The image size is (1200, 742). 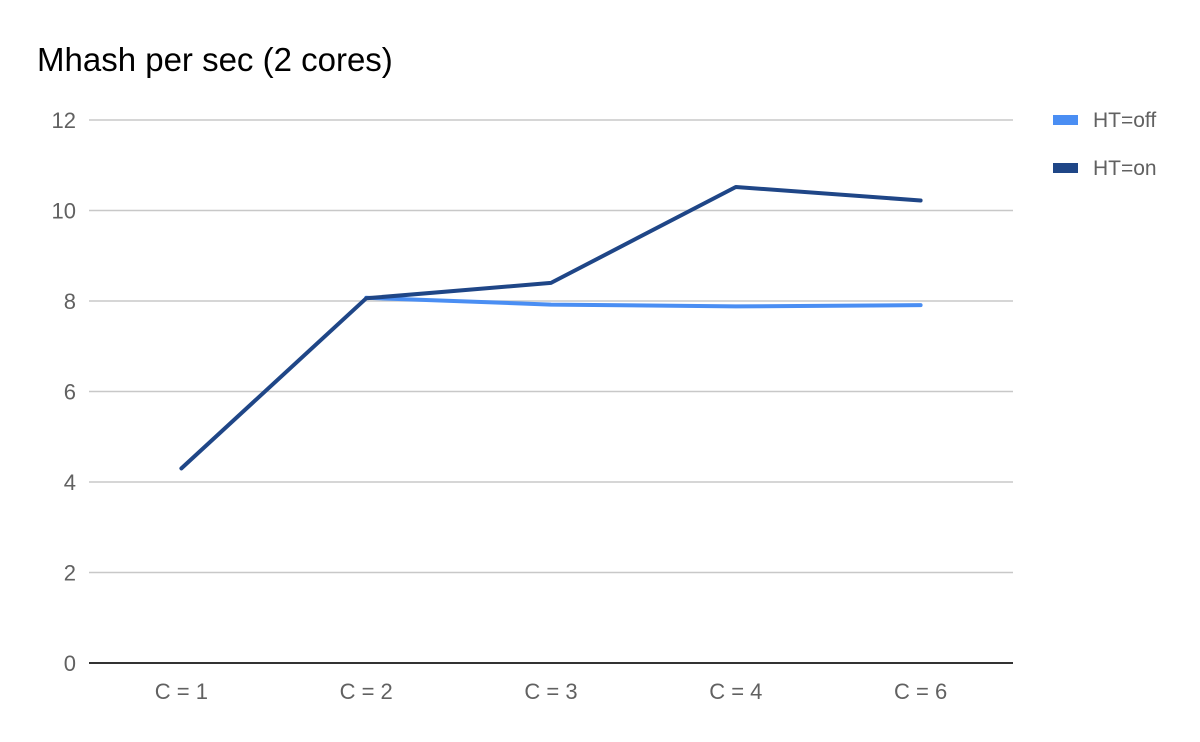 I want to click on y-tick-label: 4, so click(x=70, y=482).